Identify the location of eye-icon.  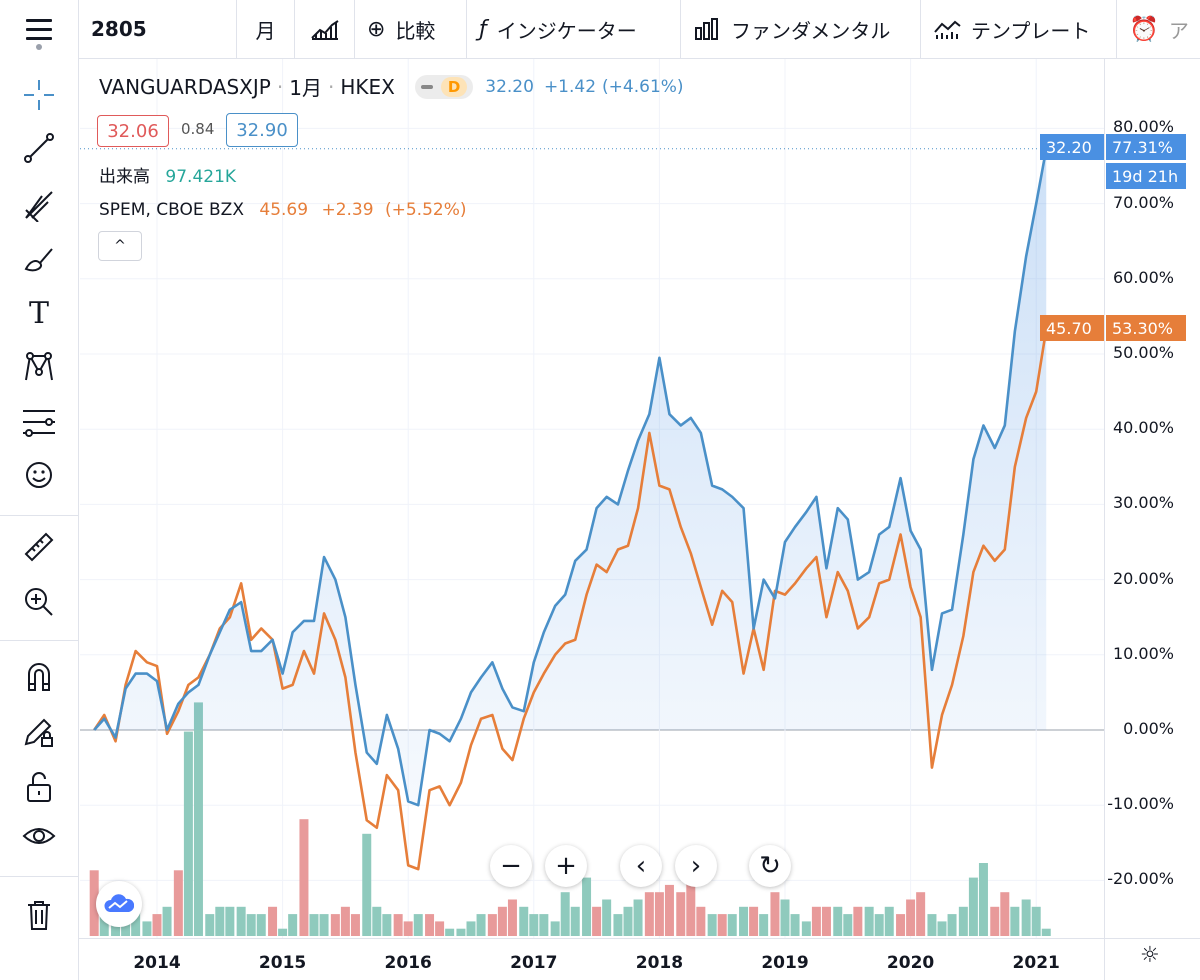
(39, 837).